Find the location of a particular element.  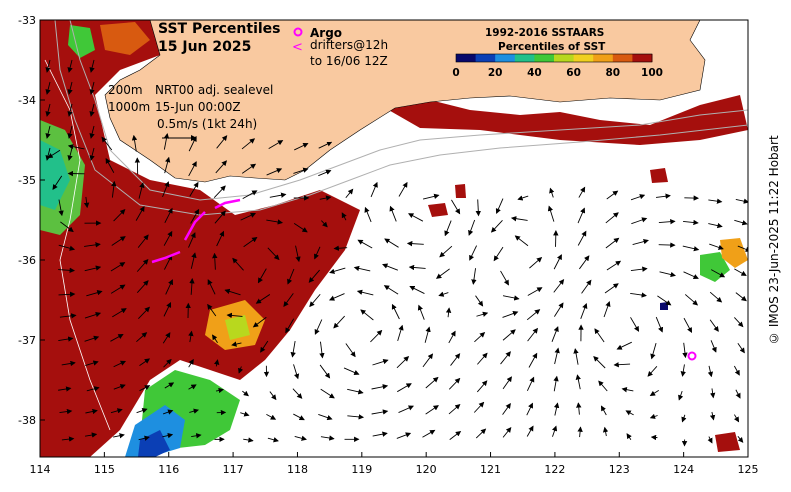

lat-tick-label: -38 is located at coordinates (27, 420).